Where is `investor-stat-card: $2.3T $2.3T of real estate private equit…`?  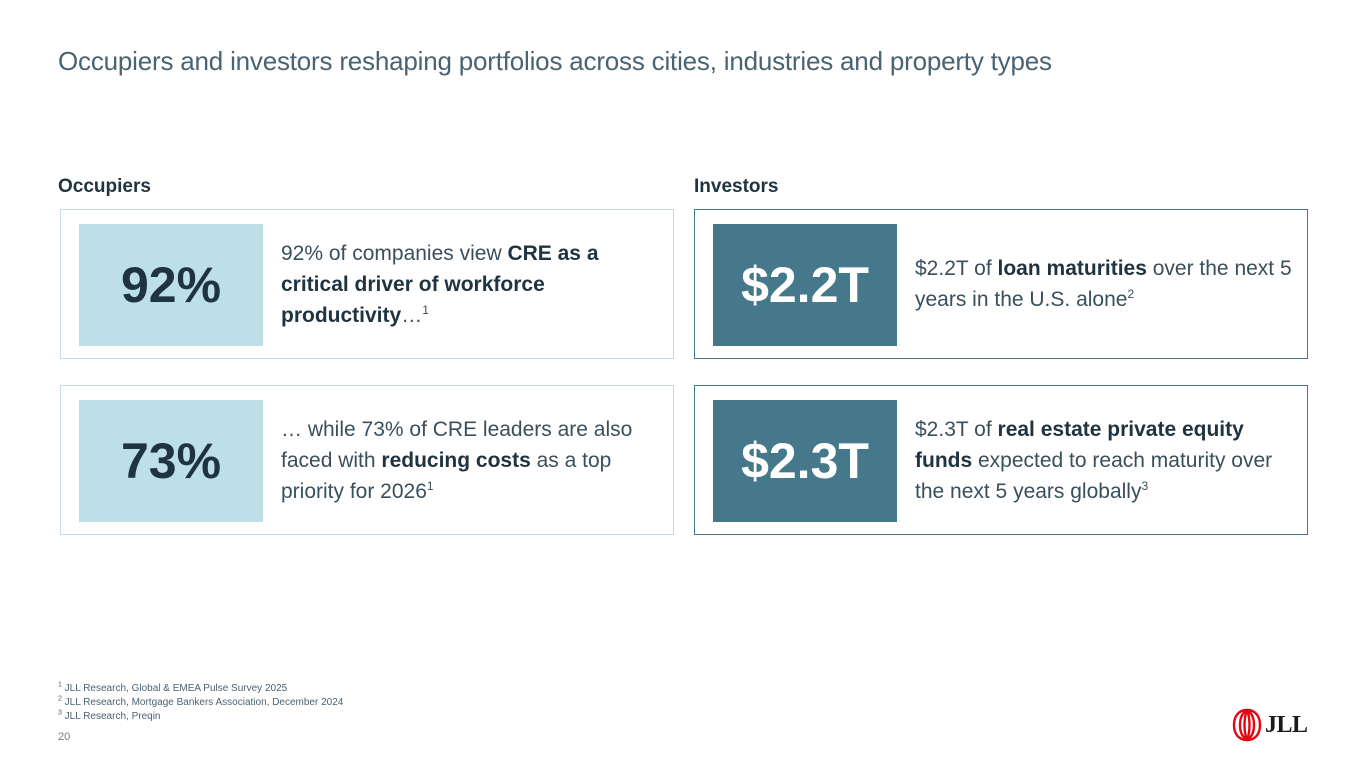
investor-stat-card: $2.3T $2.3T of real estate private equit… is located at coordinates (1001, 460).